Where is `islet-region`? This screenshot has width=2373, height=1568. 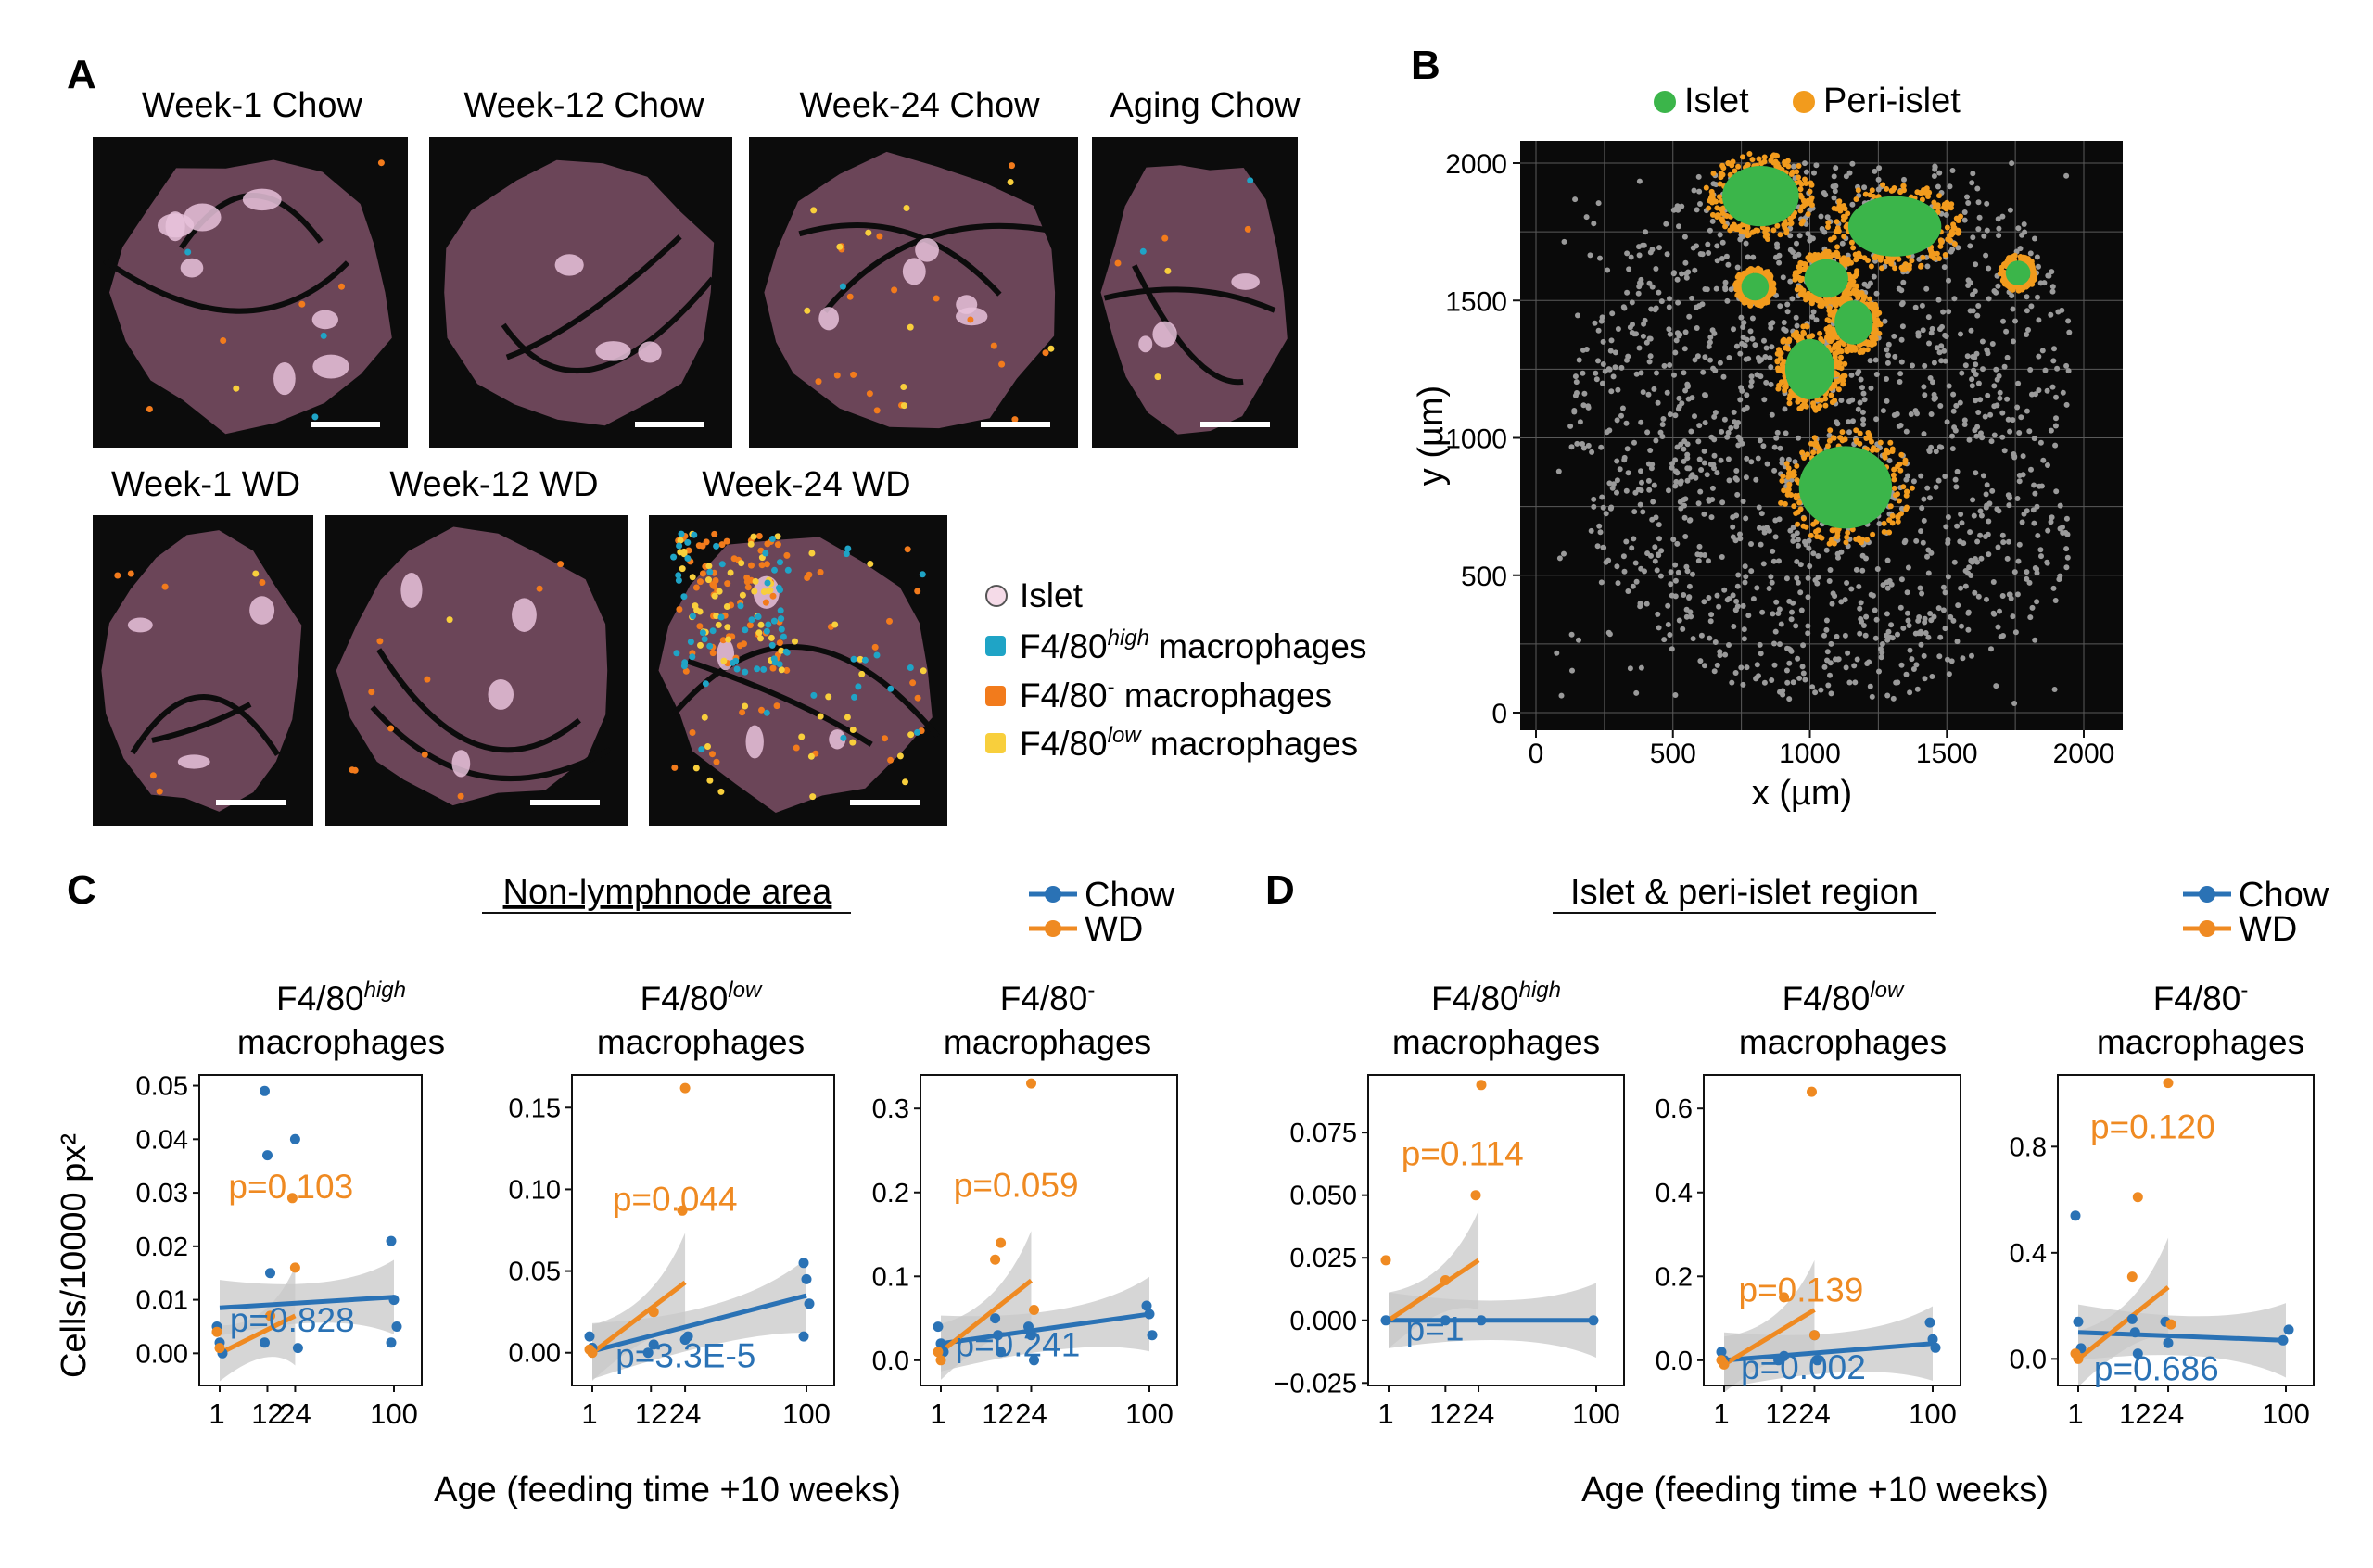
islet-region is located at coordinates (1846, 487).